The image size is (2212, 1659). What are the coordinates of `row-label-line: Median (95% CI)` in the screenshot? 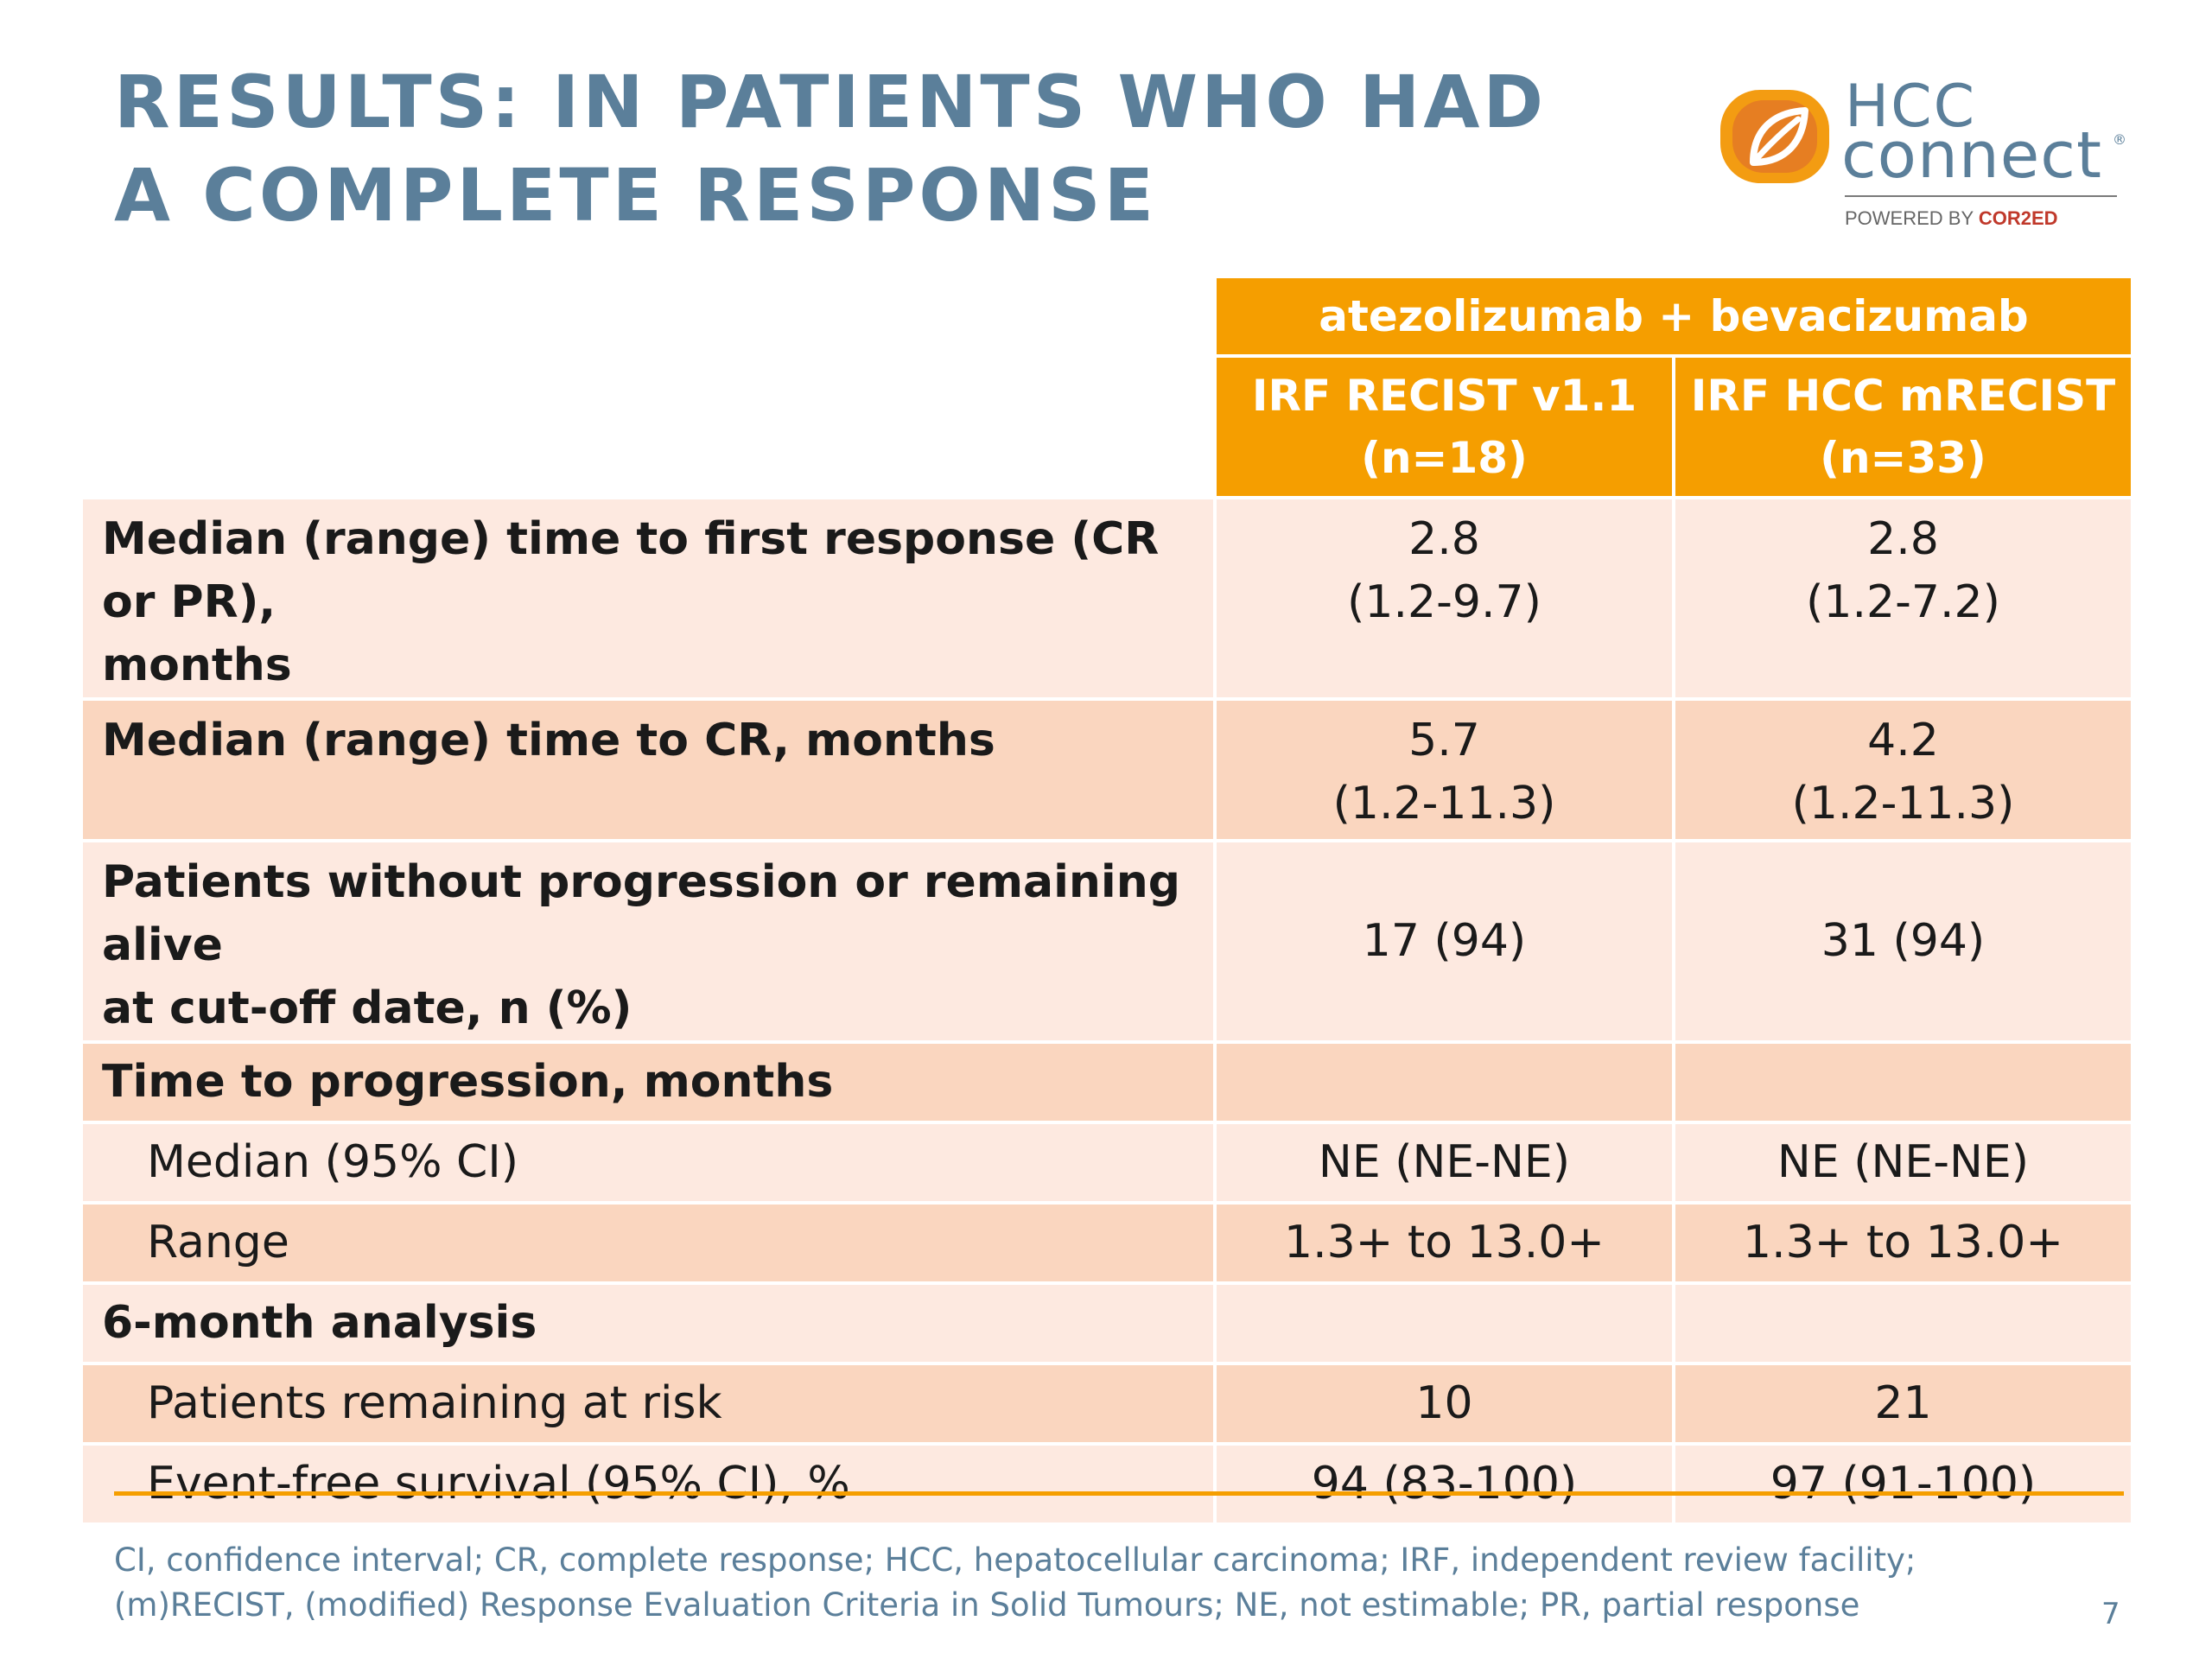 It's located at (332, 1162).